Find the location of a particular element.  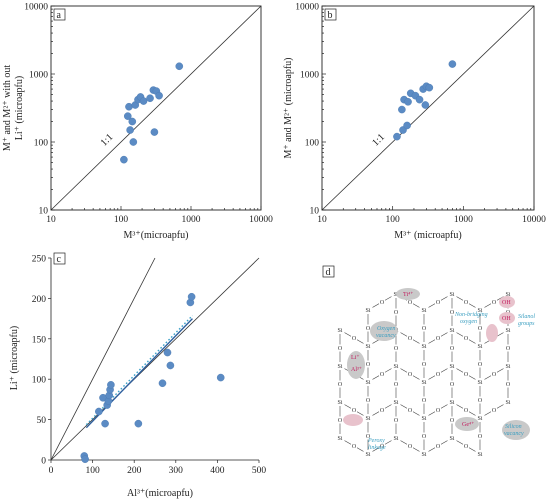

panel-b-label: b is located at coordinates (330, 15).